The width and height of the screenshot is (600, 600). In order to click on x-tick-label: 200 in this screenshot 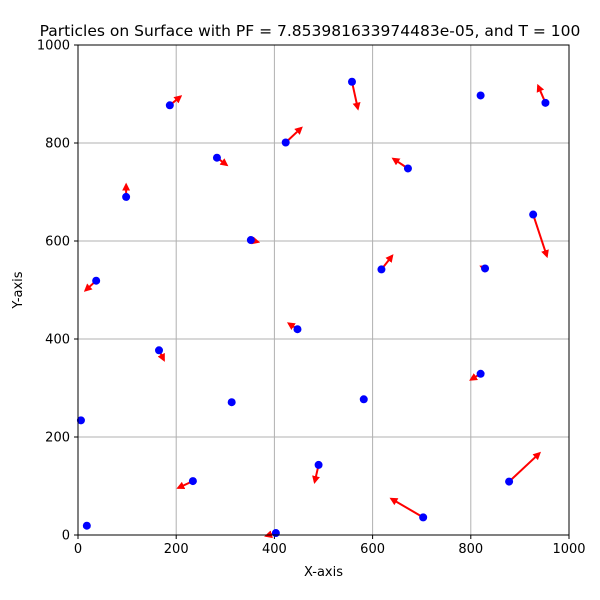, I will do `click(176, 549)`.